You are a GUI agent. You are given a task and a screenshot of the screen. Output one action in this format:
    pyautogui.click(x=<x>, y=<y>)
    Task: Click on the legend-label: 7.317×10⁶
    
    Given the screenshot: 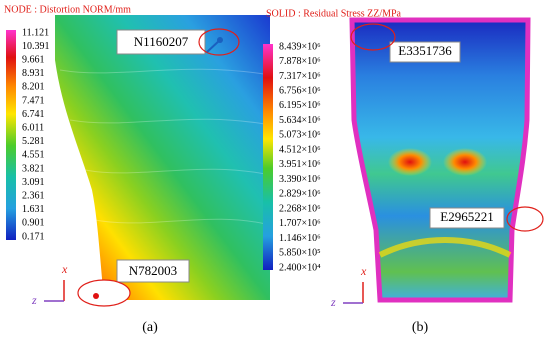 What is the action you would take?
    pyautogui.click(x=300, y=76)
    